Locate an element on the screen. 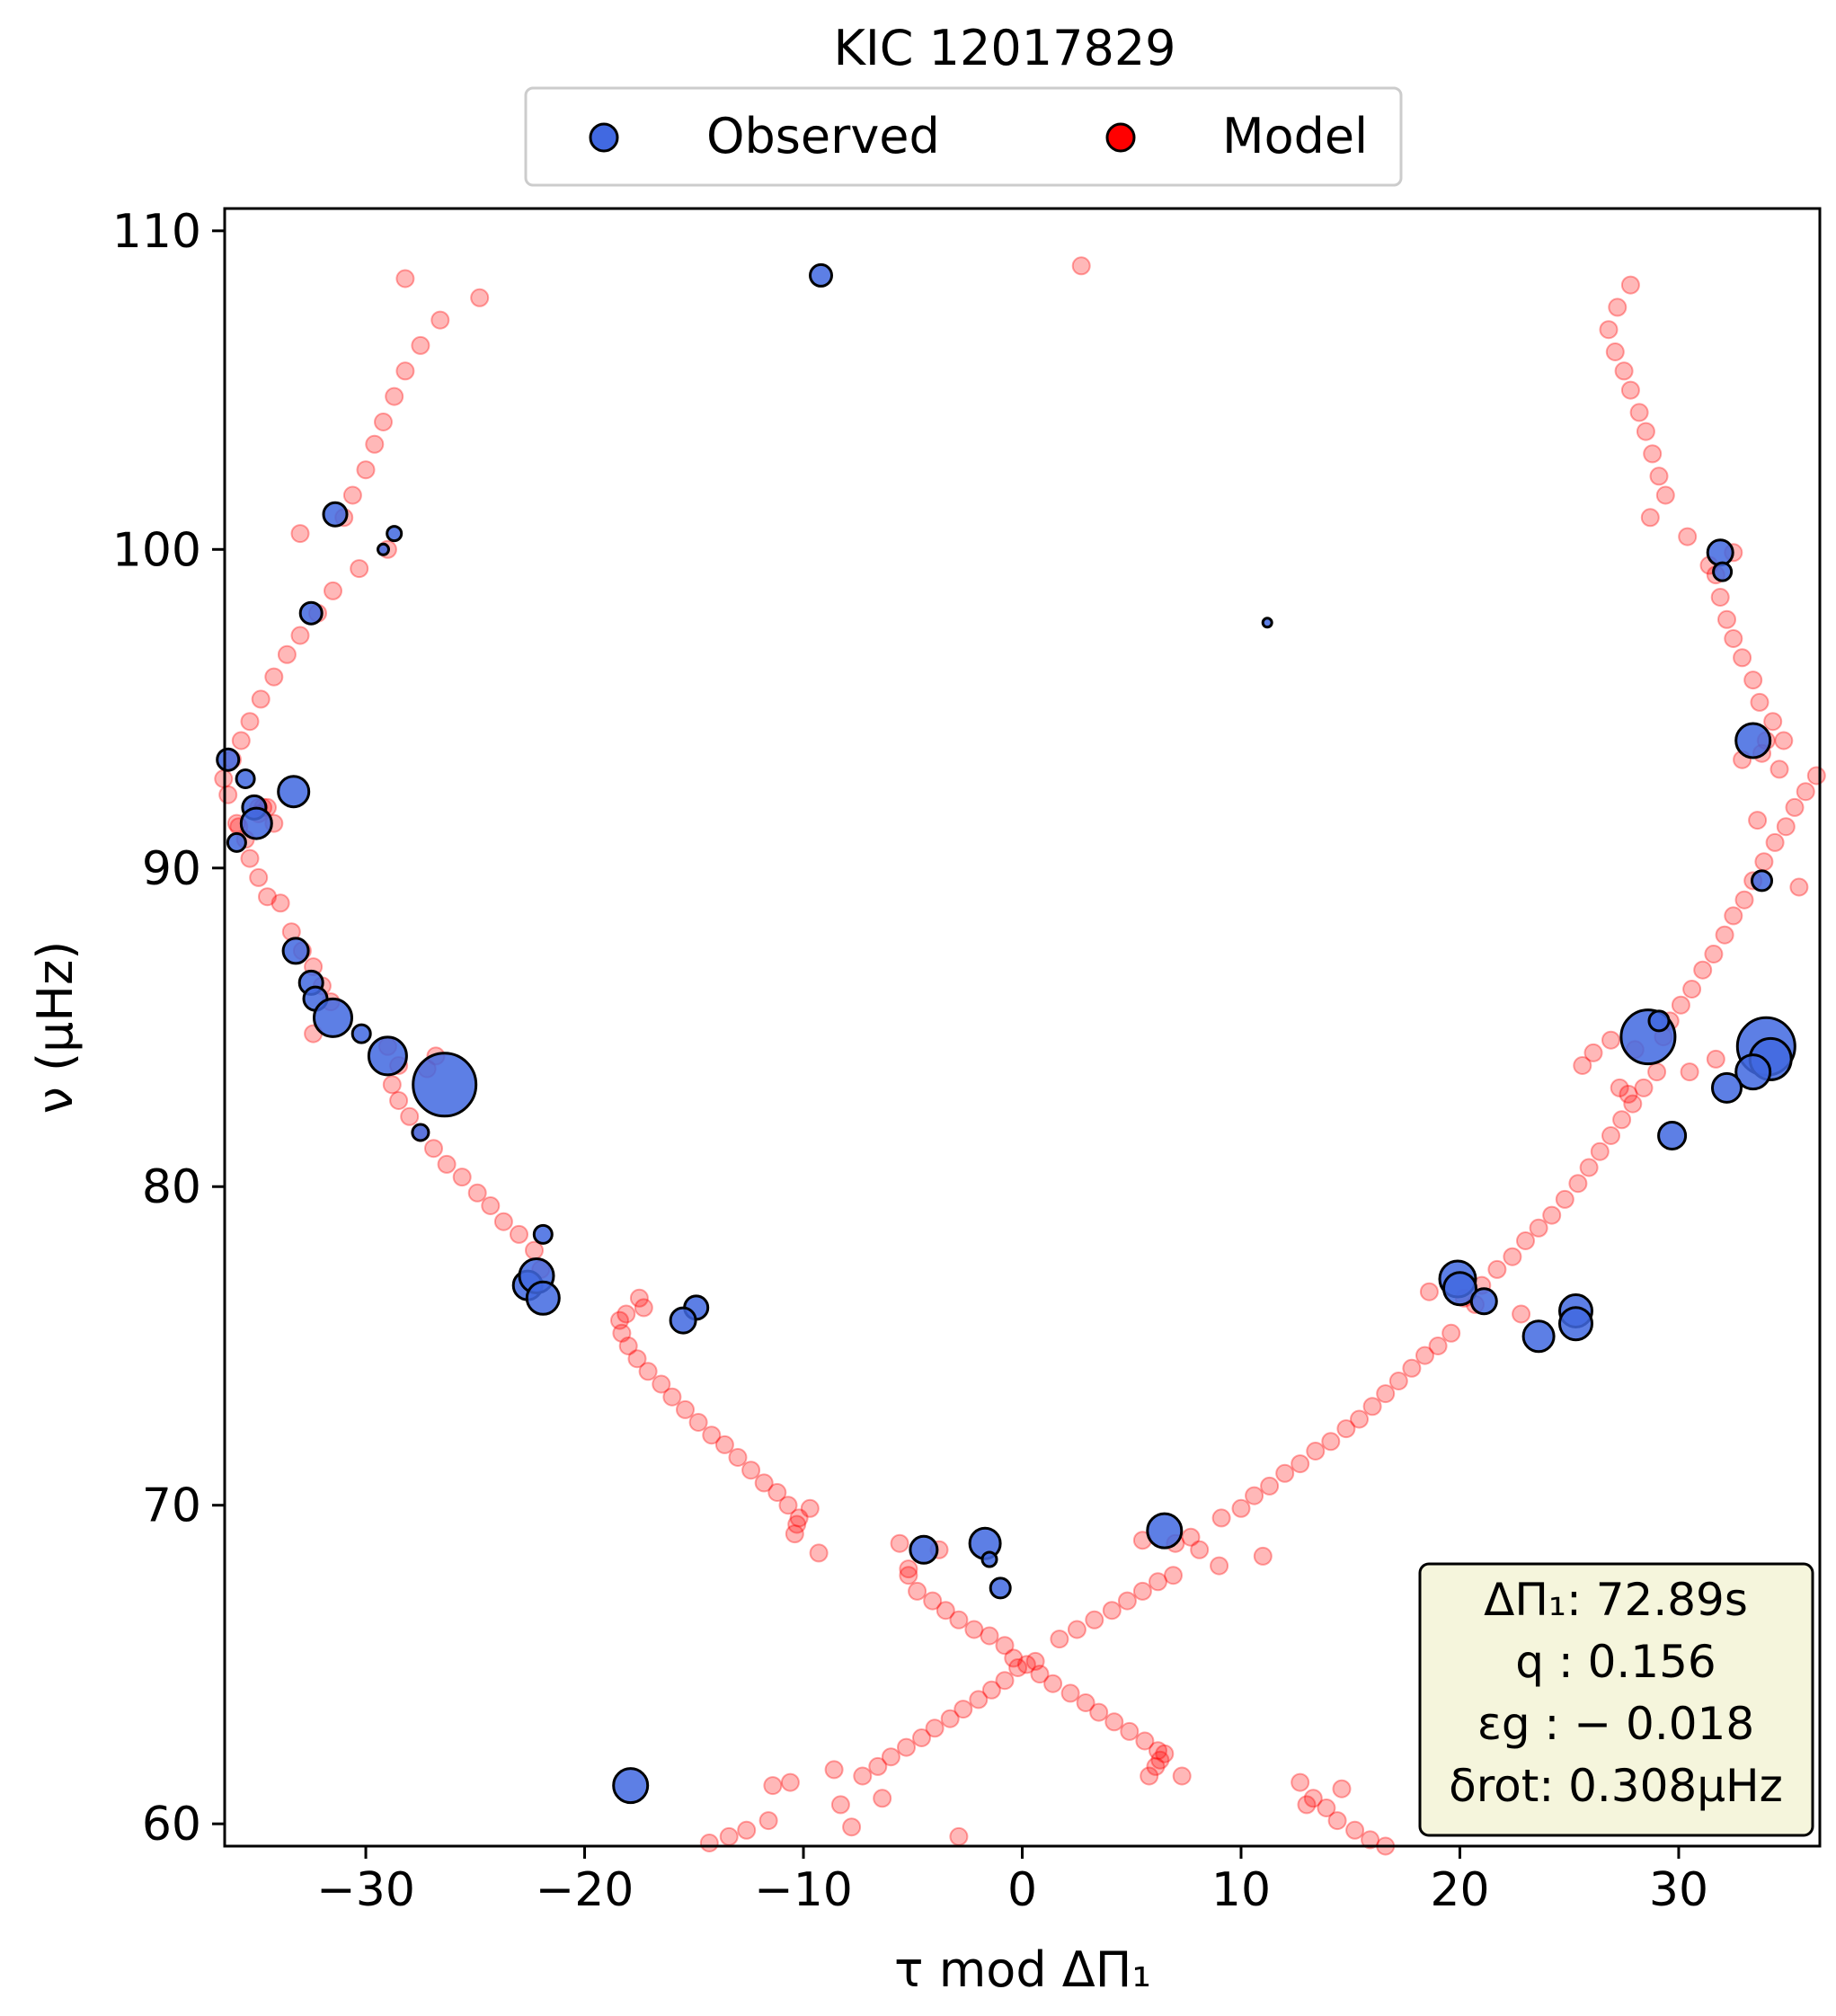  info-delta-rot: δrot: 0.308μHz is located at coordinates (1616, 1786).